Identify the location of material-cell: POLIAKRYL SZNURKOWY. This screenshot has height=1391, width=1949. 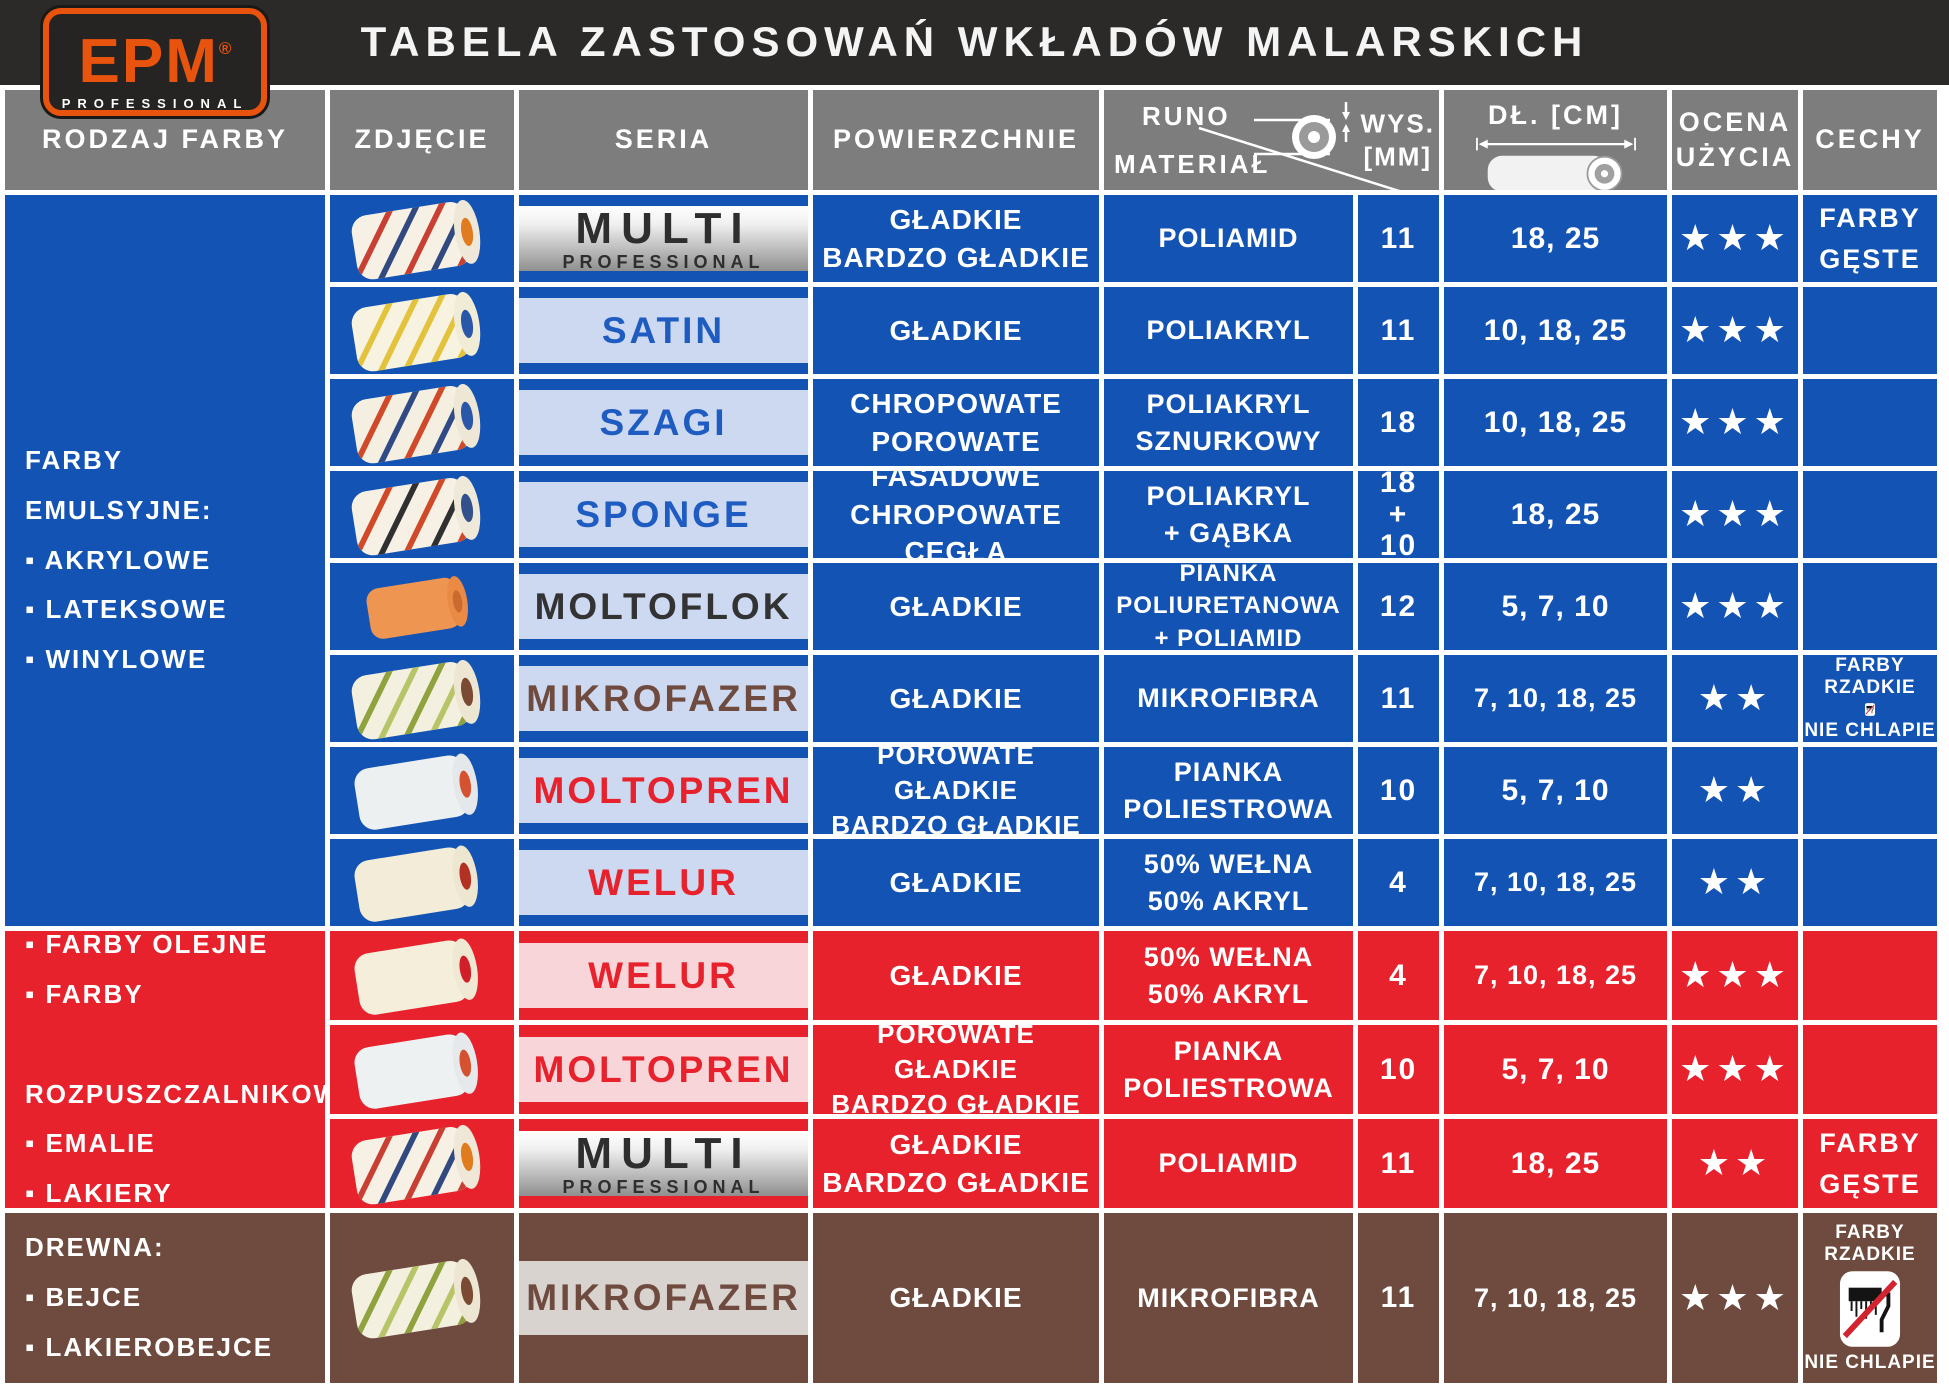
(1228, 422).